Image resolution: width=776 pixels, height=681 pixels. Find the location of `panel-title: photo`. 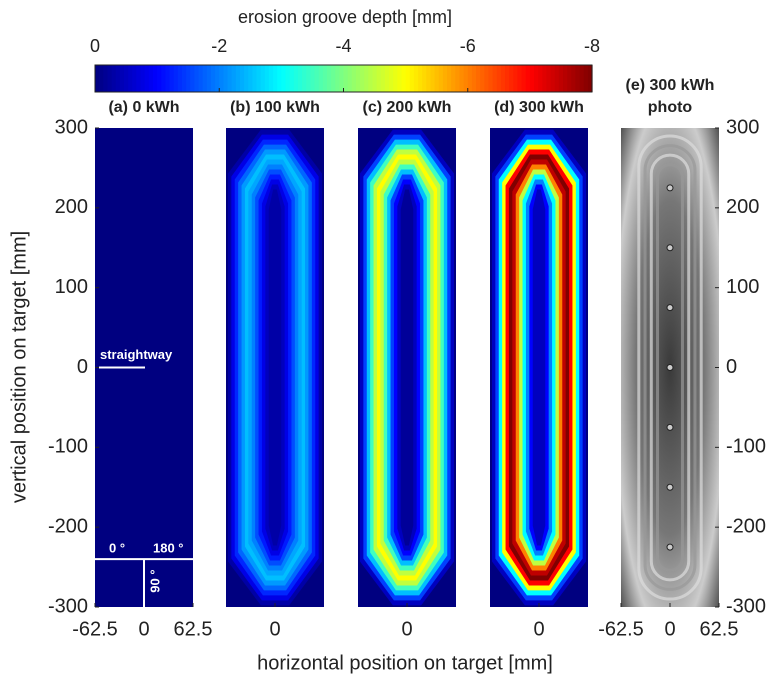

panel-title: photo is located at coordinates (670, 107).